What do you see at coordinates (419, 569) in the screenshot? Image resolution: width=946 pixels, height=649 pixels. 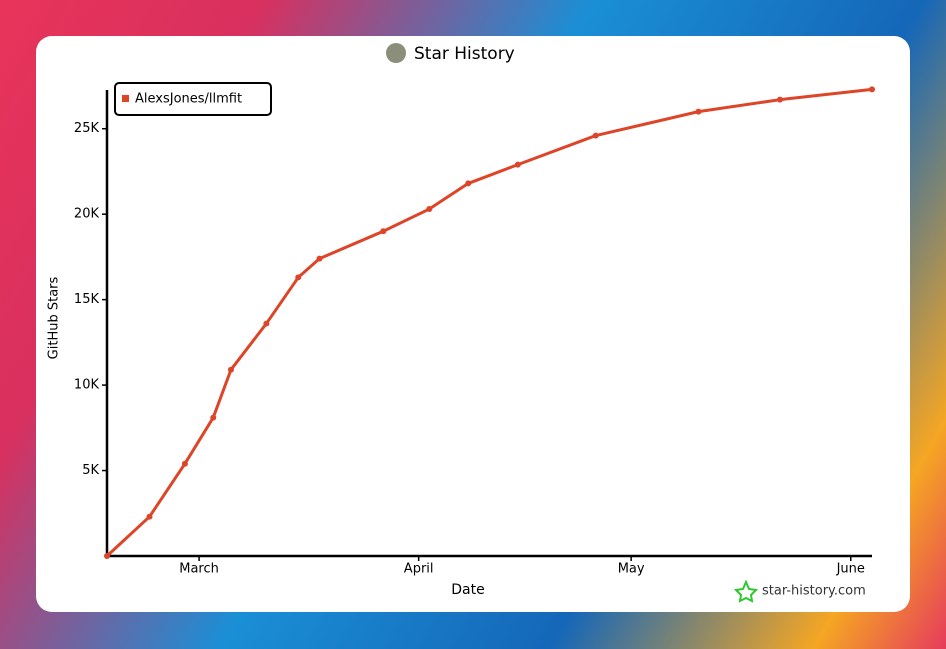 I see `x-tick-label: April` at bounding box center [419, 569].